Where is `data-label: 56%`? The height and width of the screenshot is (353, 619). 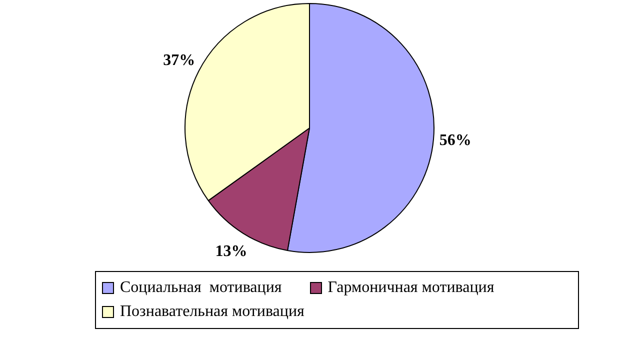 data-label: 56% is located at coordinates (455, 141).